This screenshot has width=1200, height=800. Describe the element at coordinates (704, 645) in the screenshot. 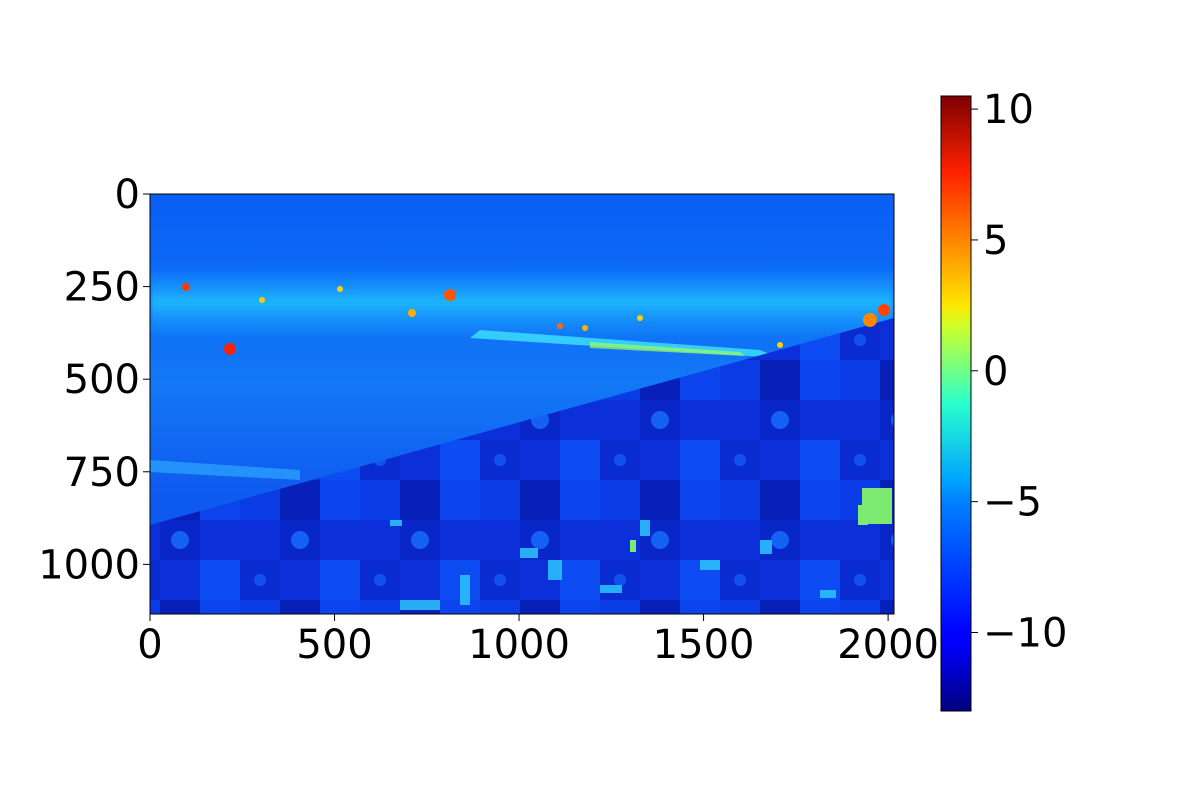

I see `x-tick-label: 1500` at that location.